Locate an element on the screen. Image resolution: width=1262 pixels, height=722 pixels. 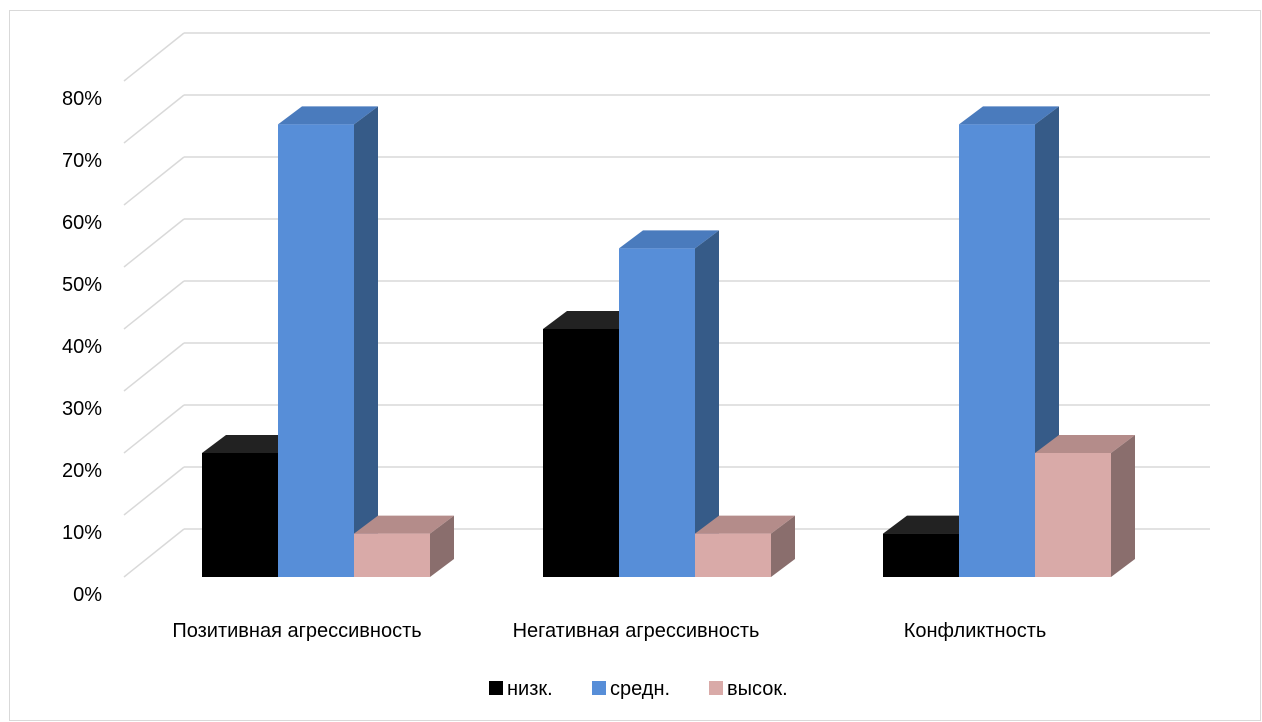
x-tick-label: Негативная агрессивность is located at coordinates (636, 631).